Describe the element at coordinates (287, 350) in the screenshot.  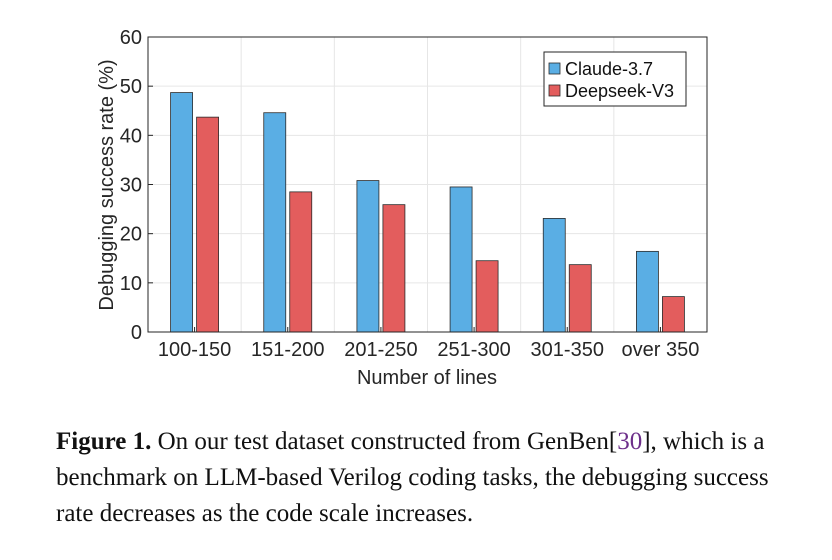
I see `x-tick-label: 151-200` at that location.